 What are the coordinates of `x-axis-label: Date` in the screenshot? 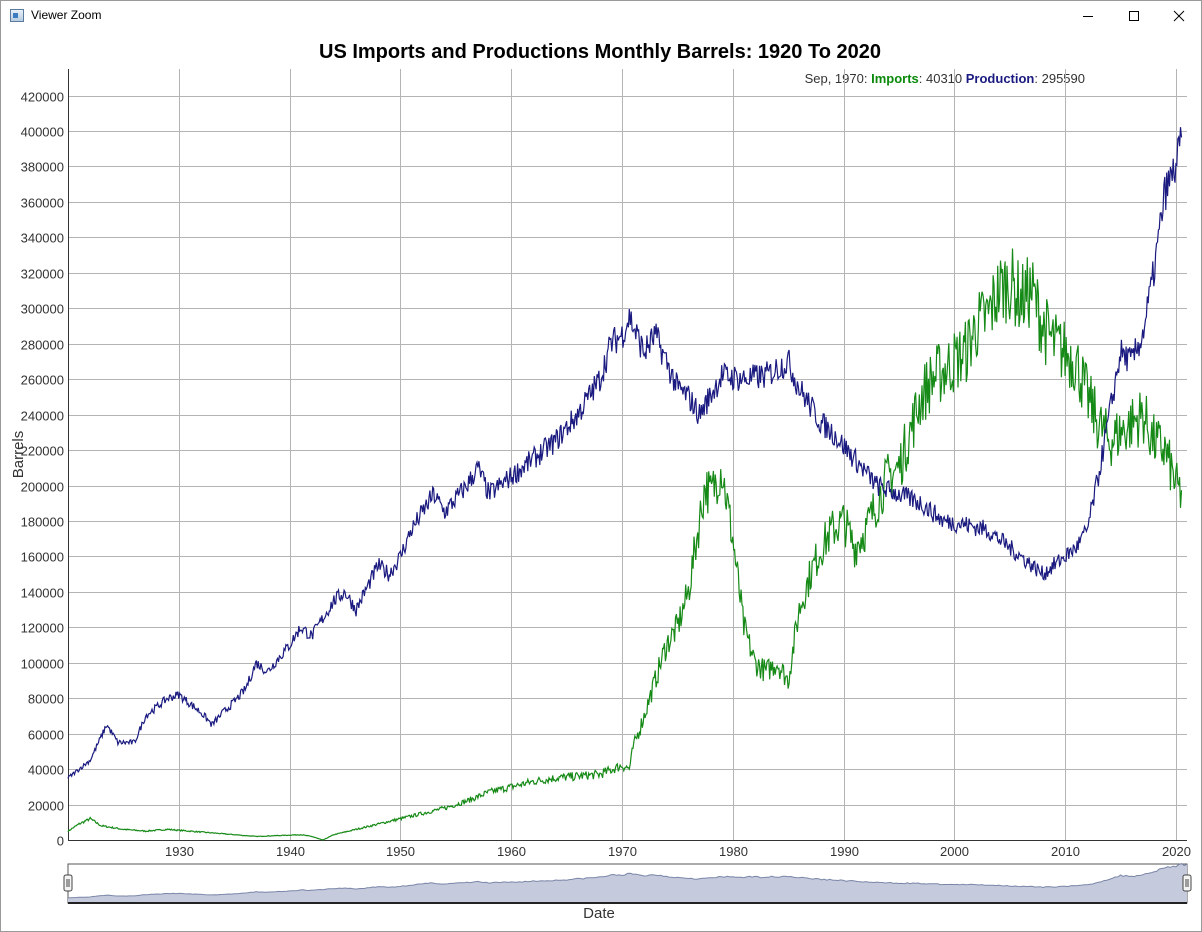 It's located at (599, 913).